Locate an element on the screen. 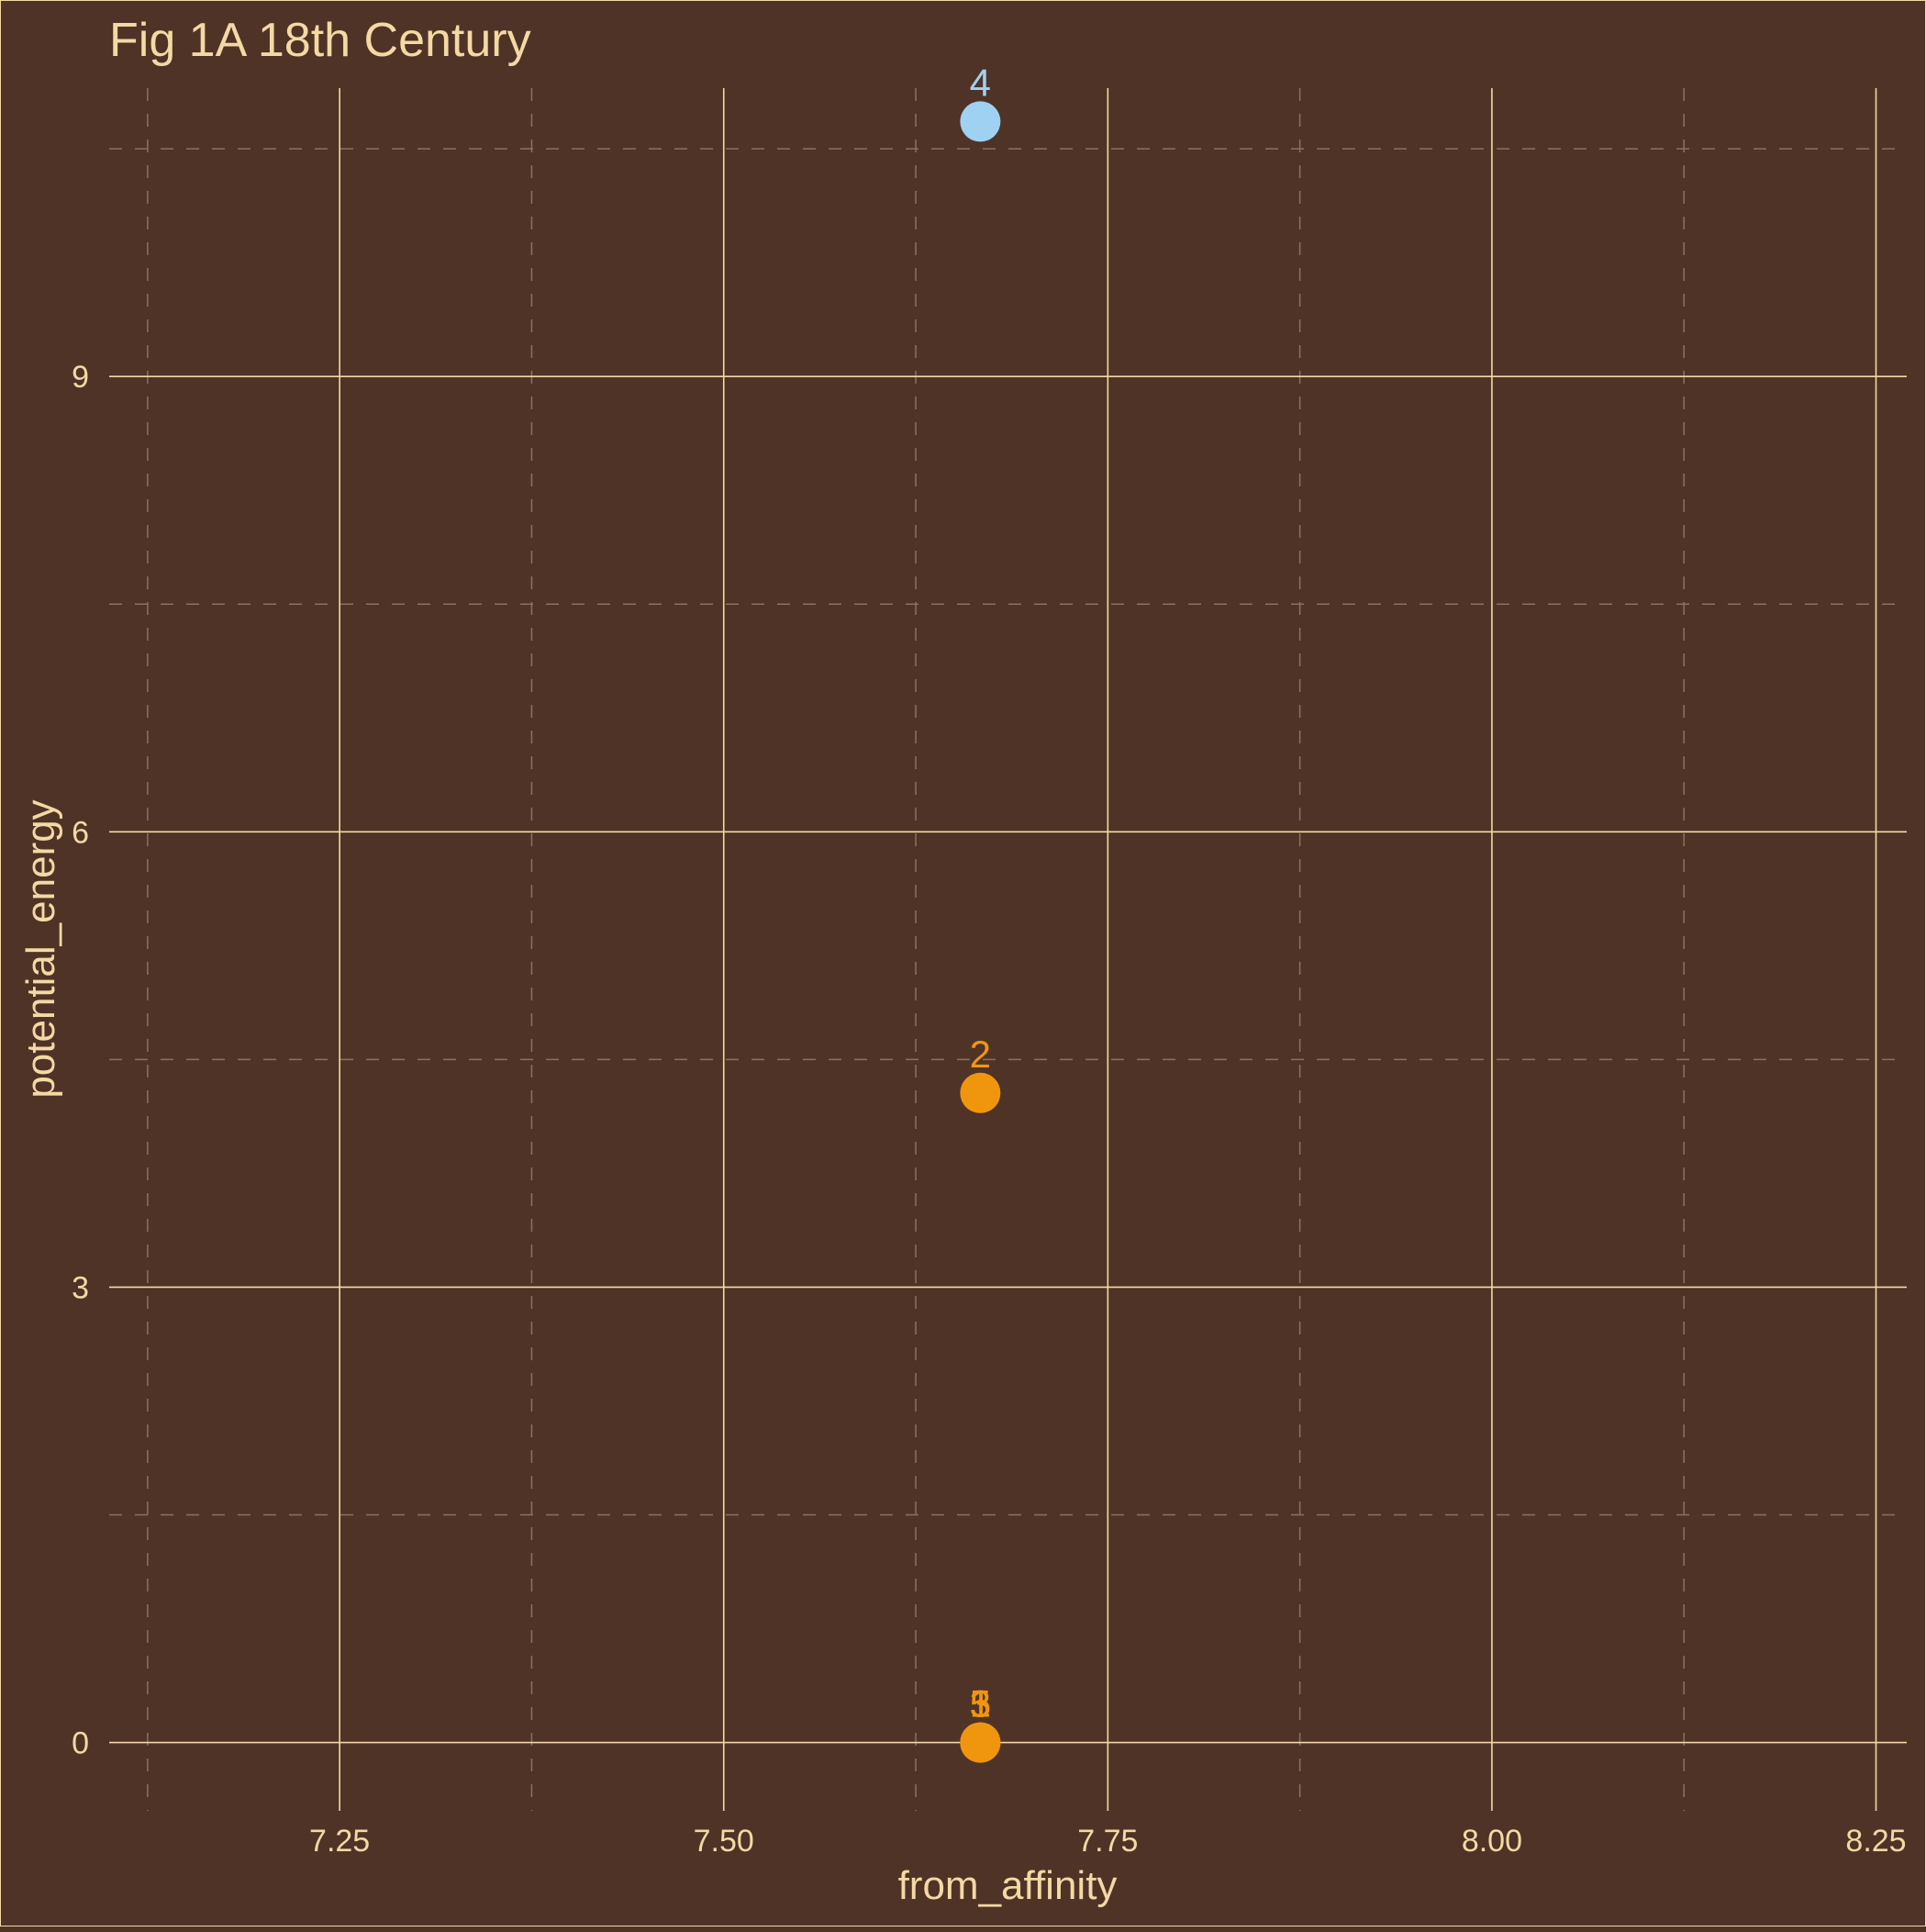 The width and height of the screenshot is (1926, 1932). data-point-label: 1 is located at coordinates (980, 1703).